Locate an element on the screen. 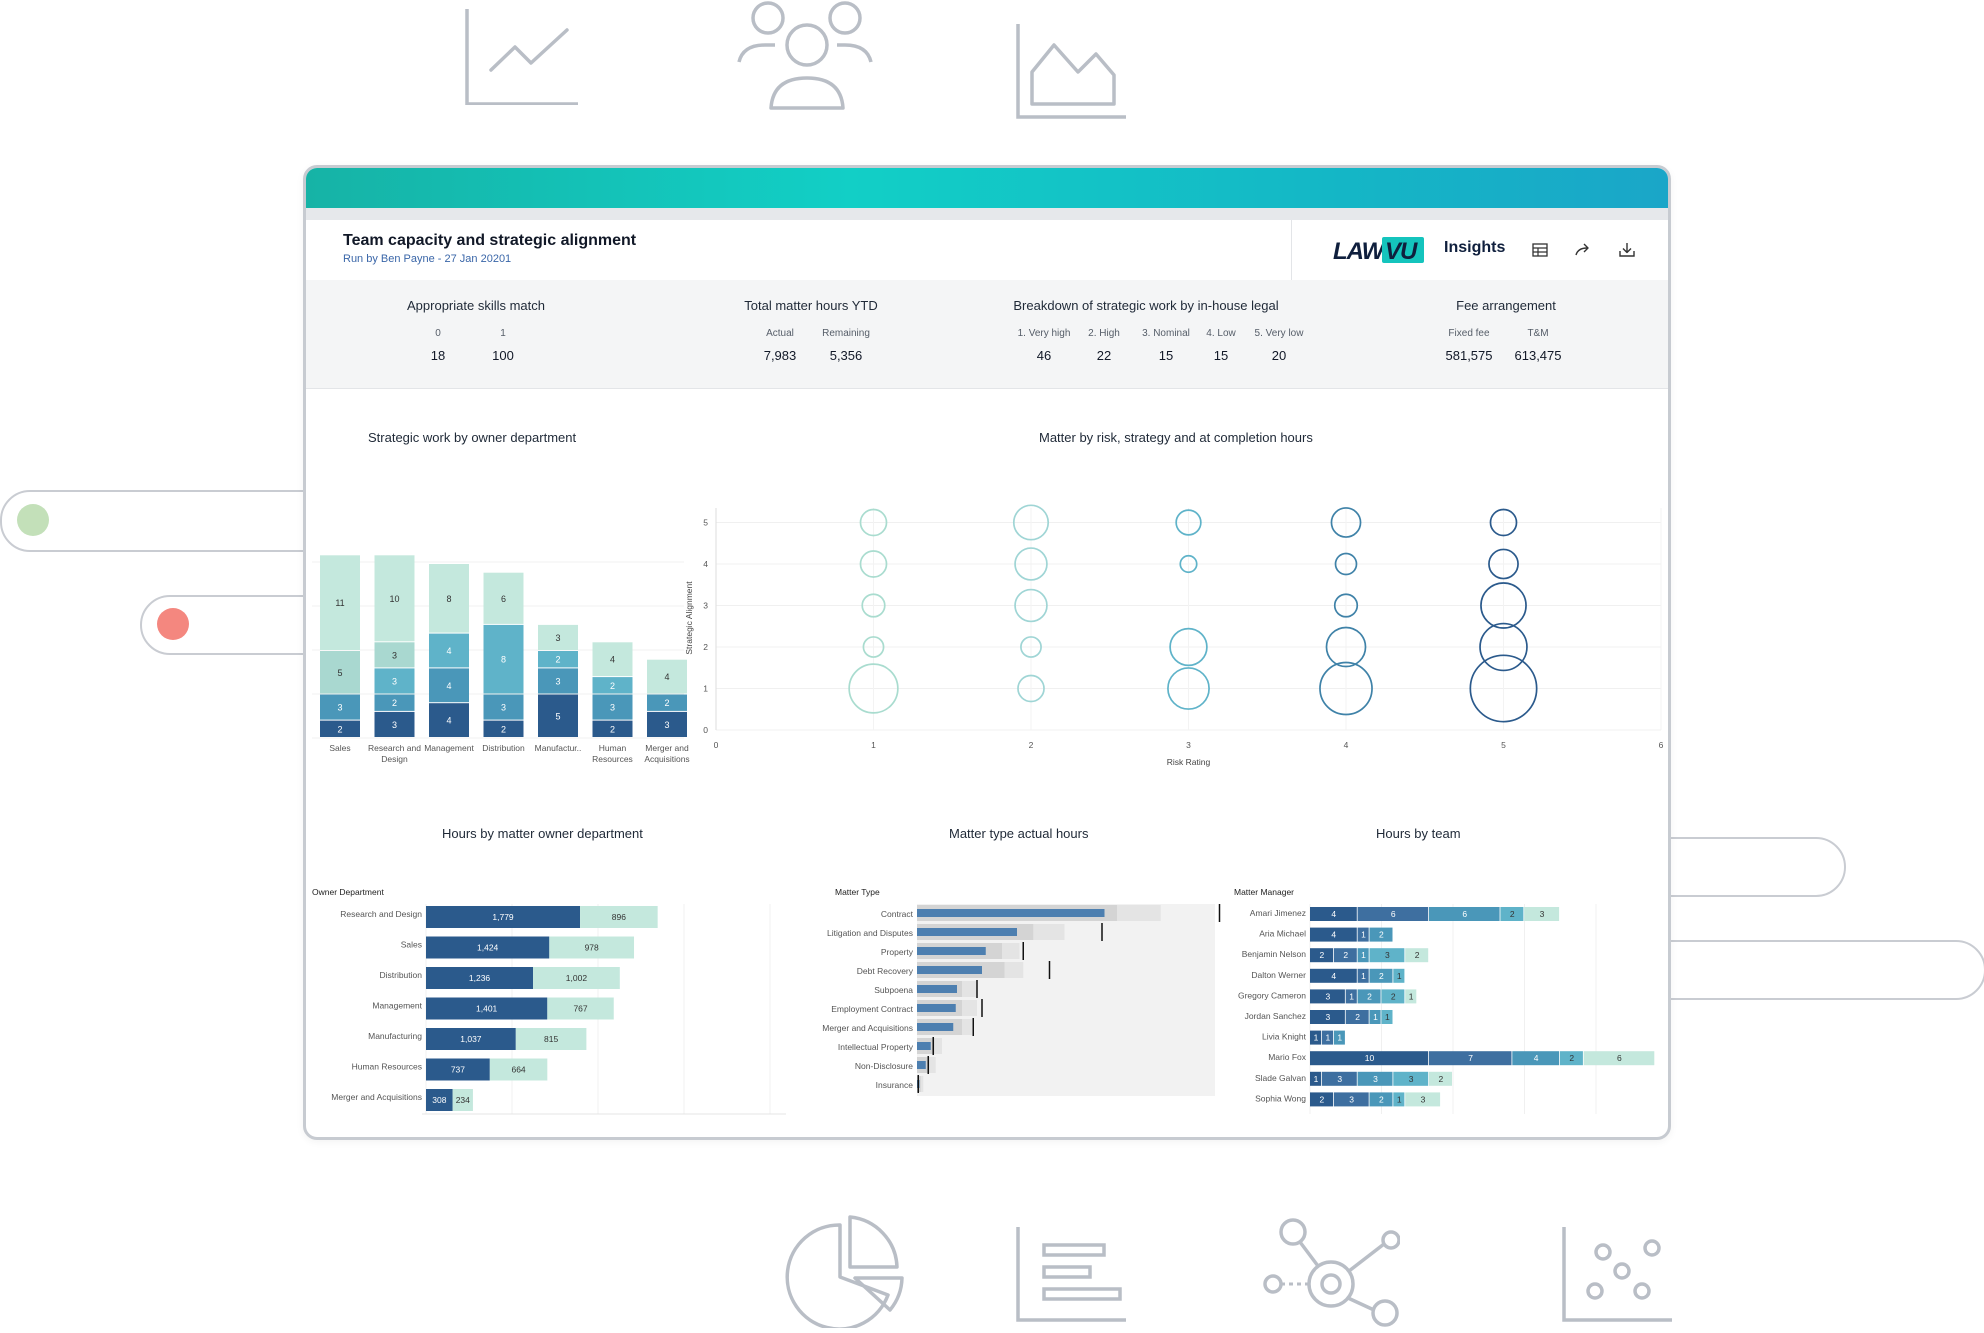  bar-label: 10 is located at coordinates (394, 599).